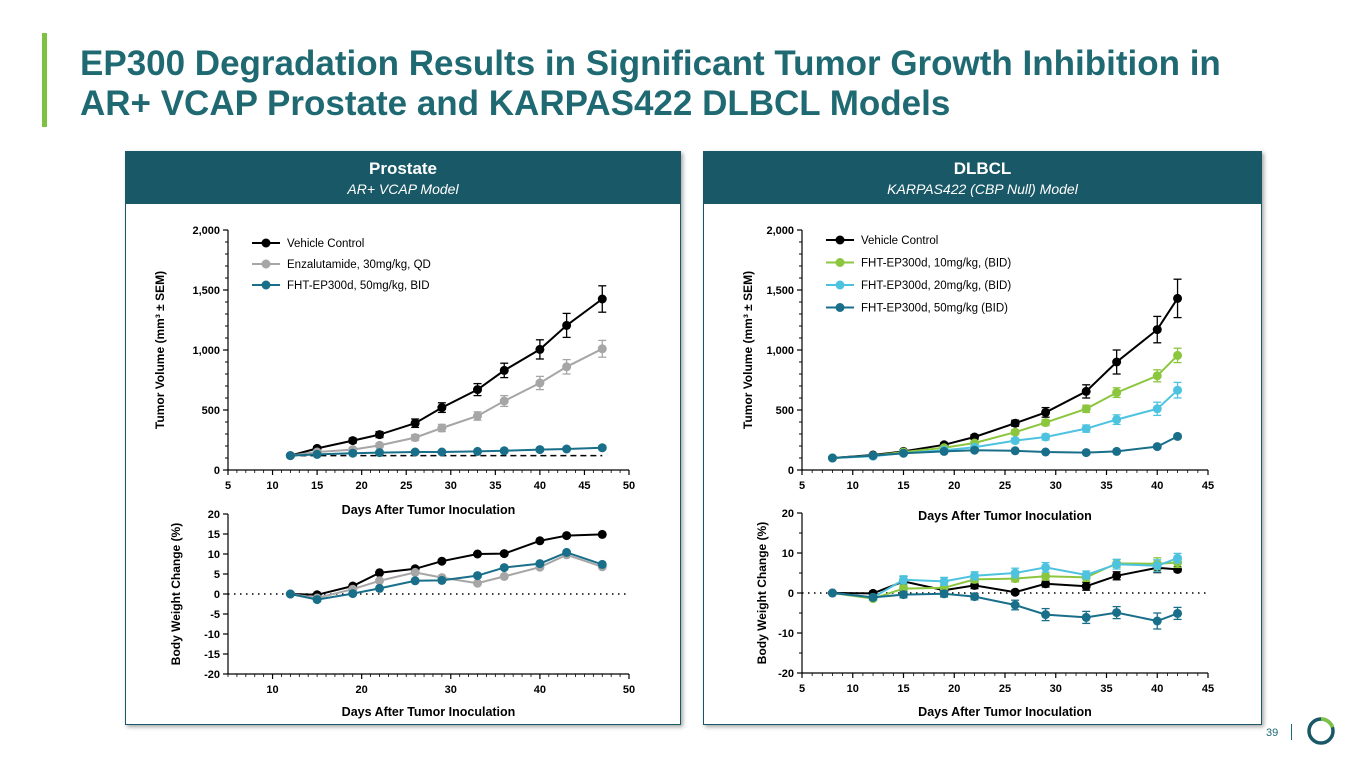 This screenshot has width=1365, height=768. I want to click on legend-label: FHT-EP300d, 20mg/kg, (BID), so click(936, 286).